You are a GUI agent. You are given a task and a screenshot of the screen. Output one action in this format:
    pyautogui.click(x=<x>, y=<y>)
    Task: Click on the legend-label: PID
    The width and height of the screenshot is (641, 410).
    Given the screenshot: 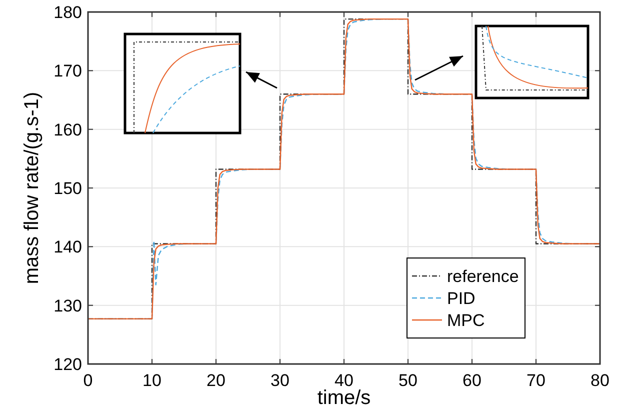 What is the action you would take?
    pyautogui.click(x=461, y=298)
    